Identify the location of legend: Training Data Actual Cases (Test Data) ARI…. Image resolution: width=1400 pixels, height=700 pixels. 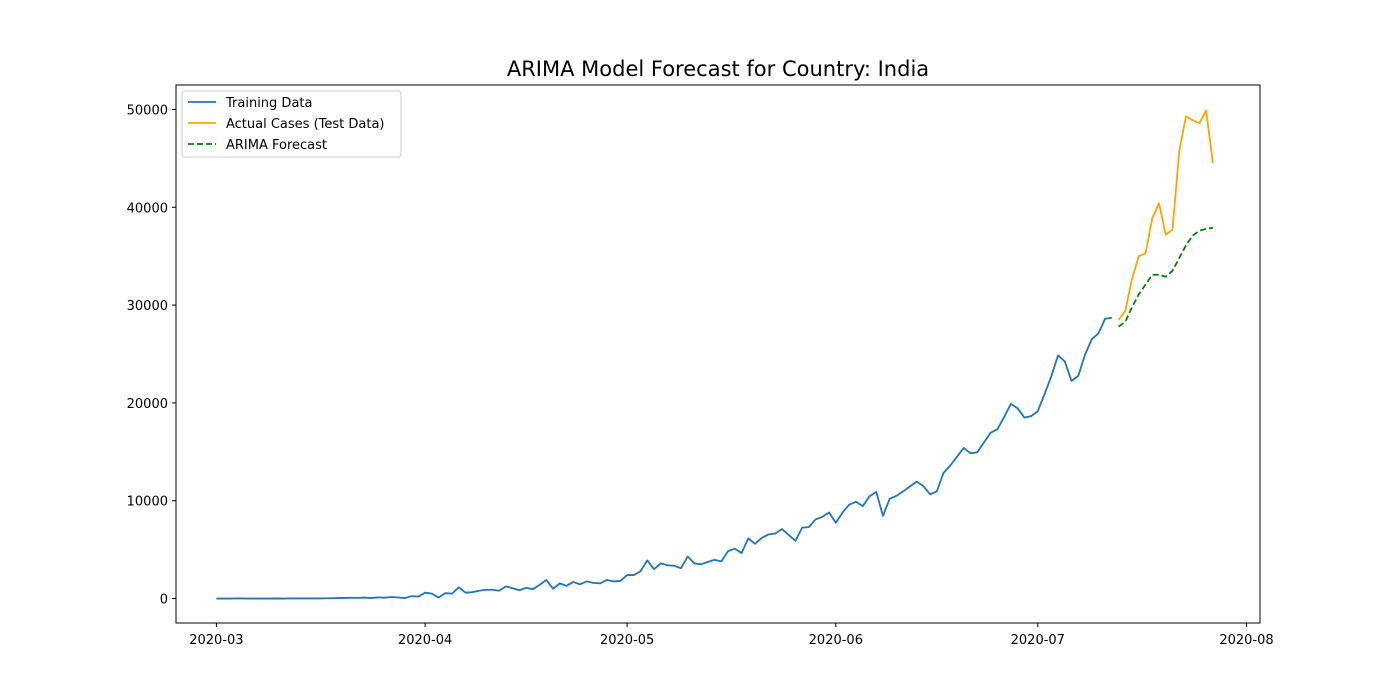
(291, 124).